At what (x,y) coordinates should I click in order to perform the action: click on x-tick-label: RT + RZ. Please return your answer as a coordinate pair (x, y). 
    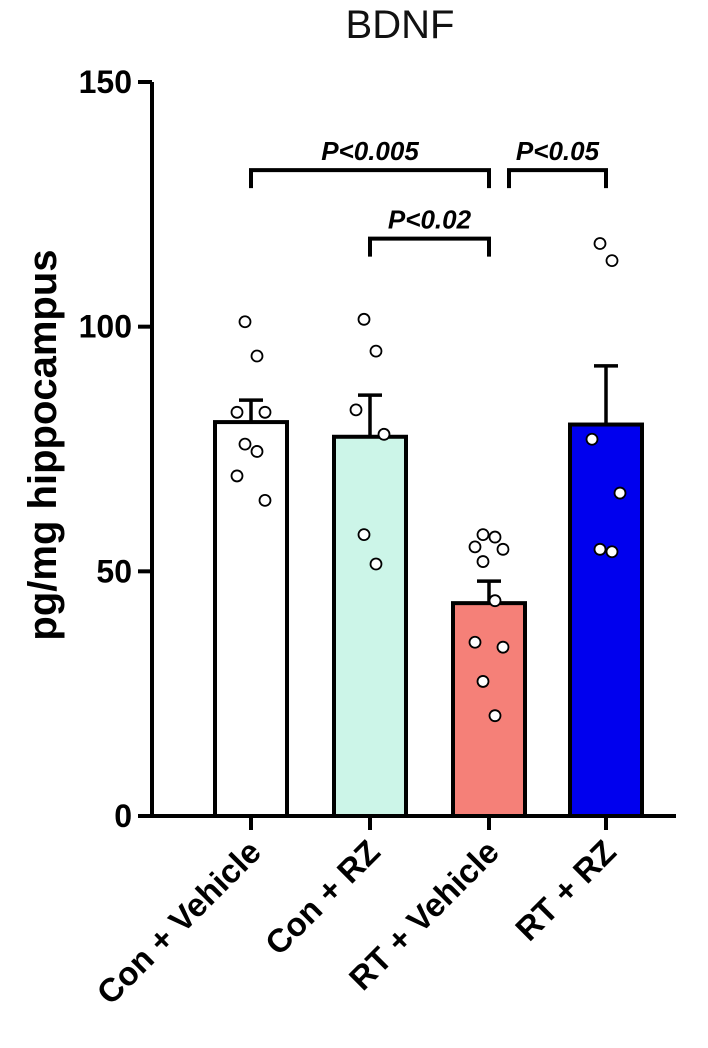
    Looking at the image, I should click on (565, 890).